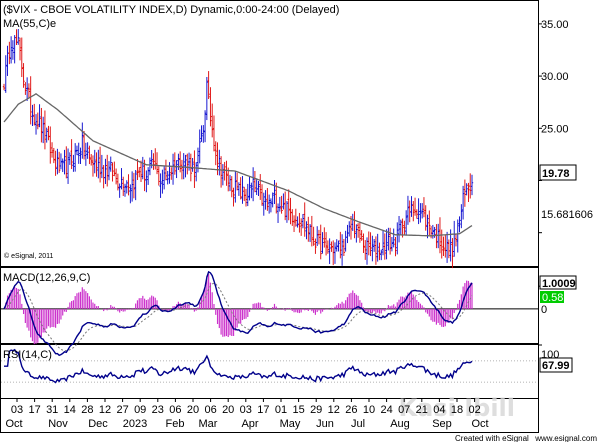  Describe the element at coordinates (52, 410) in the screenshot. I see `x-day-label: 31` at that location.